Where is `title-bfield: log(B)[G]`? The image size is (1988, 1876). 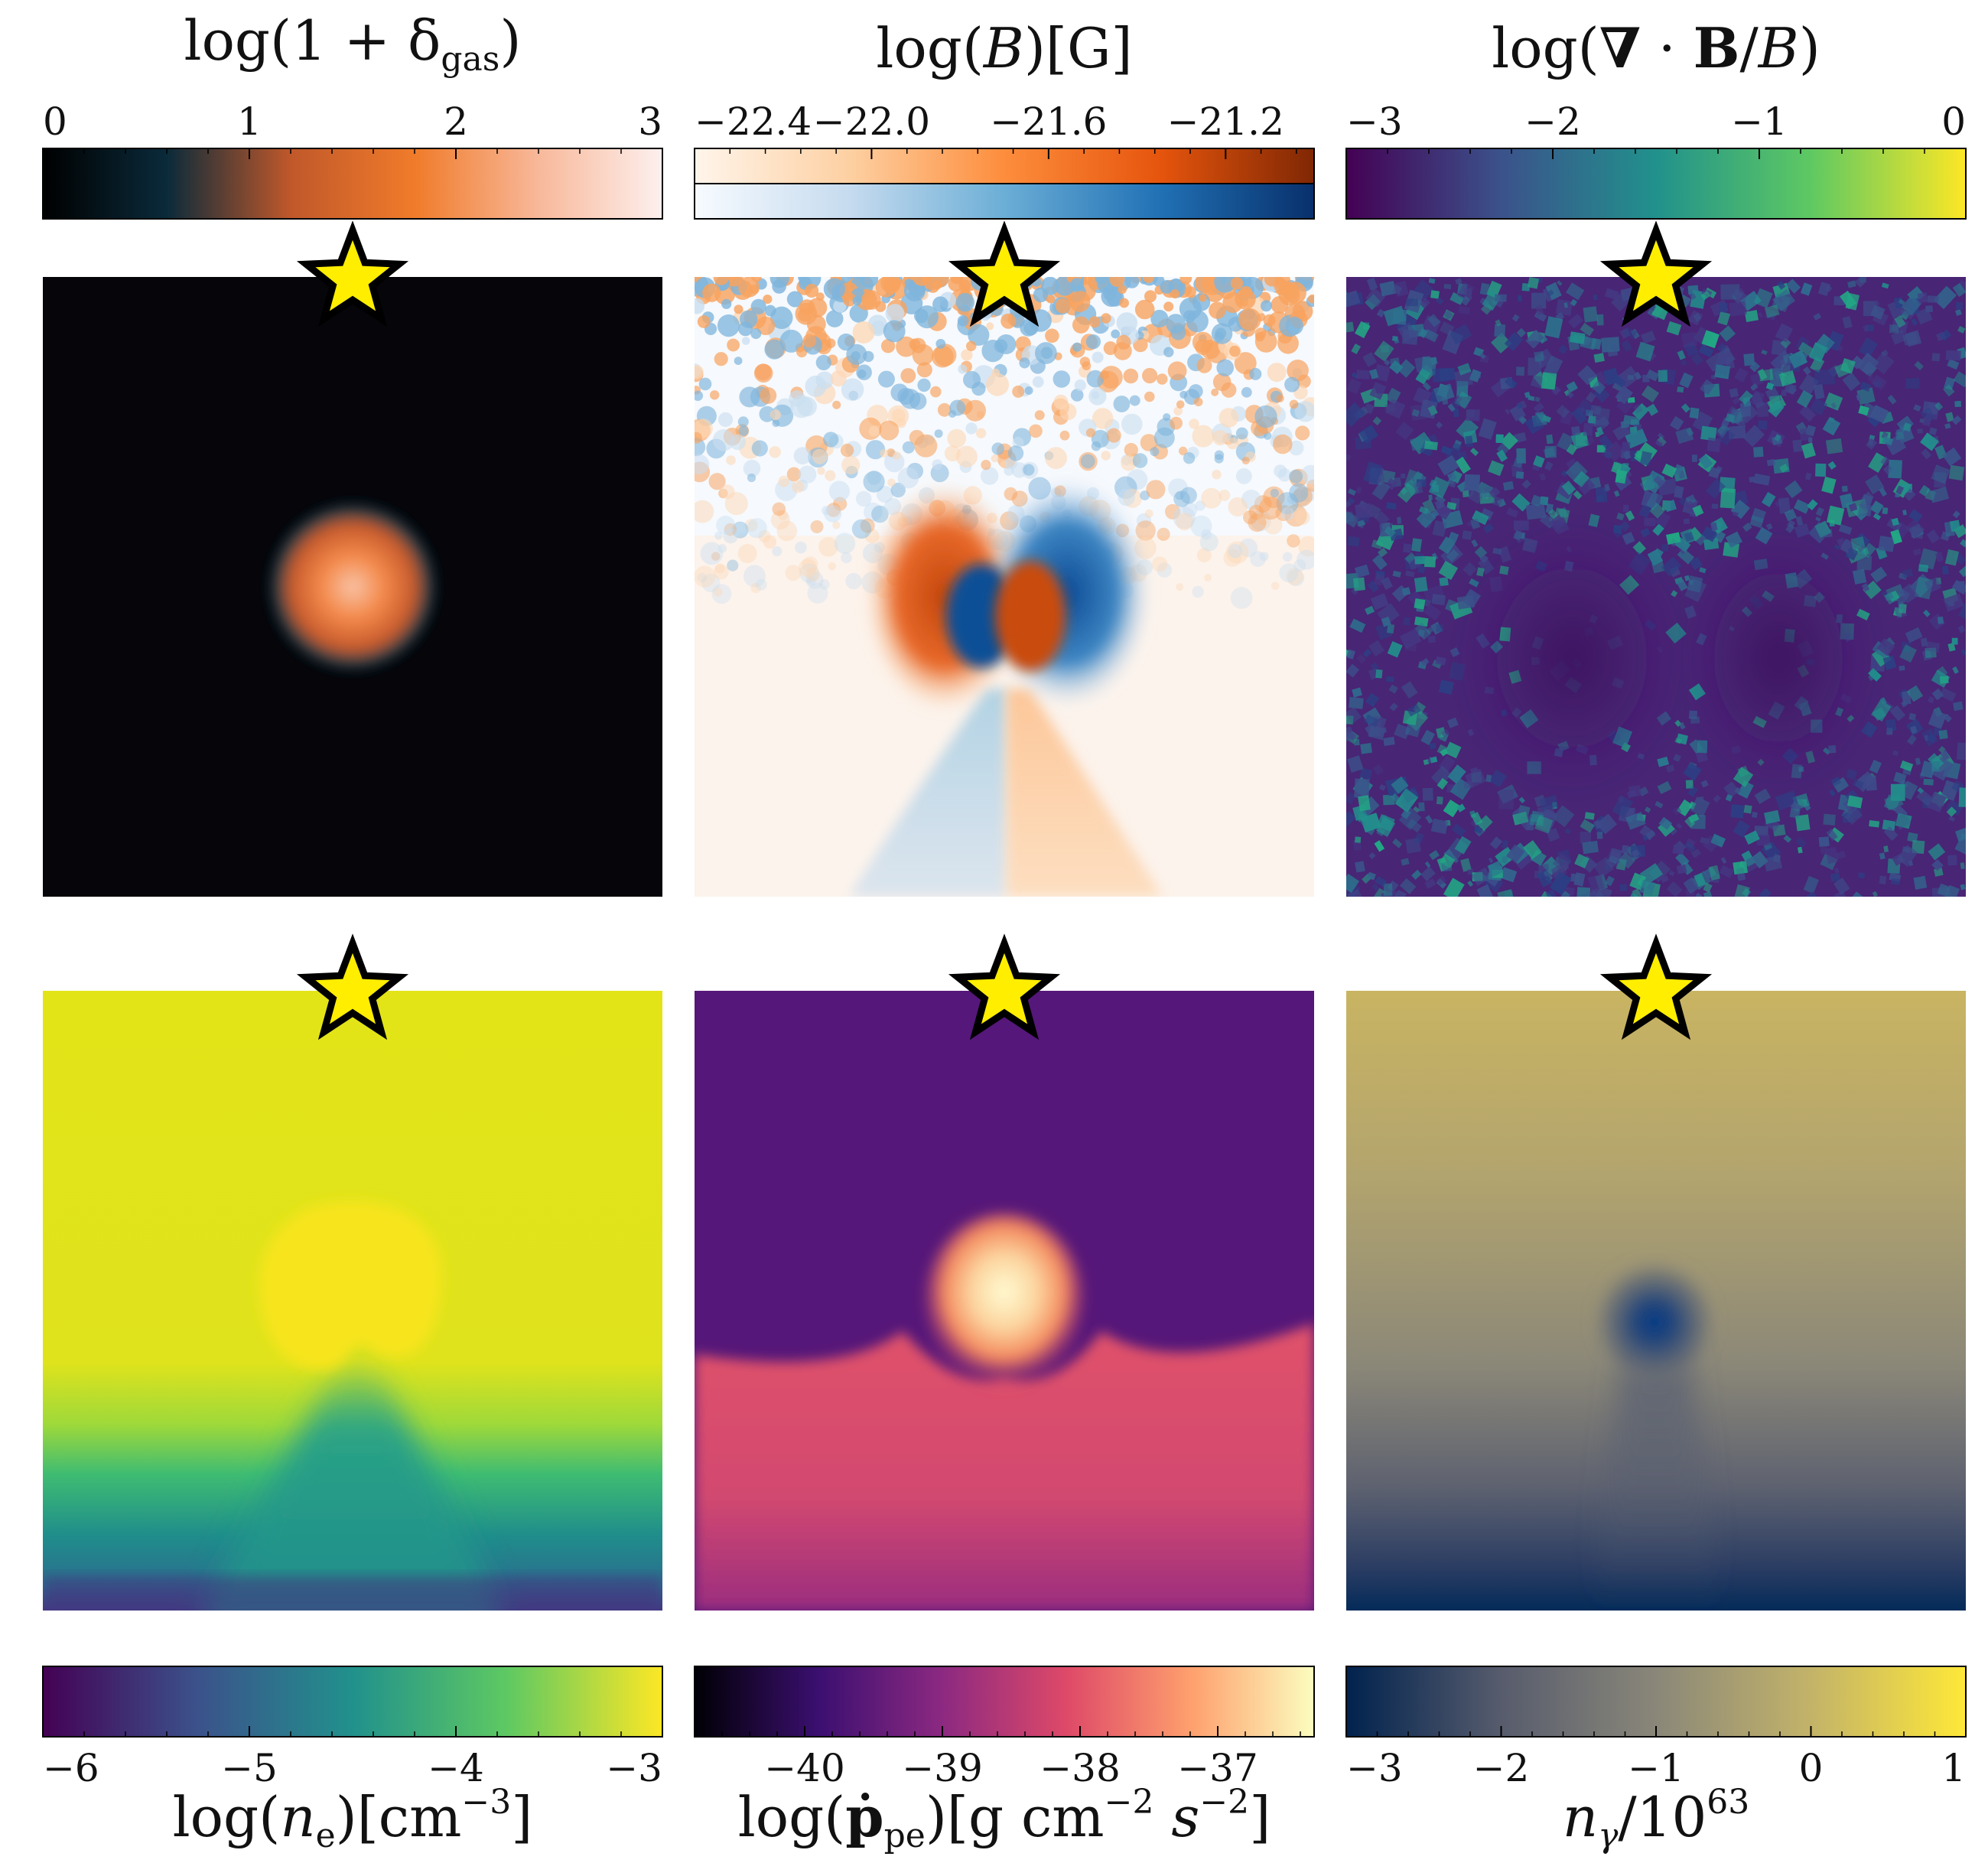 title-bfield: log(B)[G] is located at coordinates (1004, 48).